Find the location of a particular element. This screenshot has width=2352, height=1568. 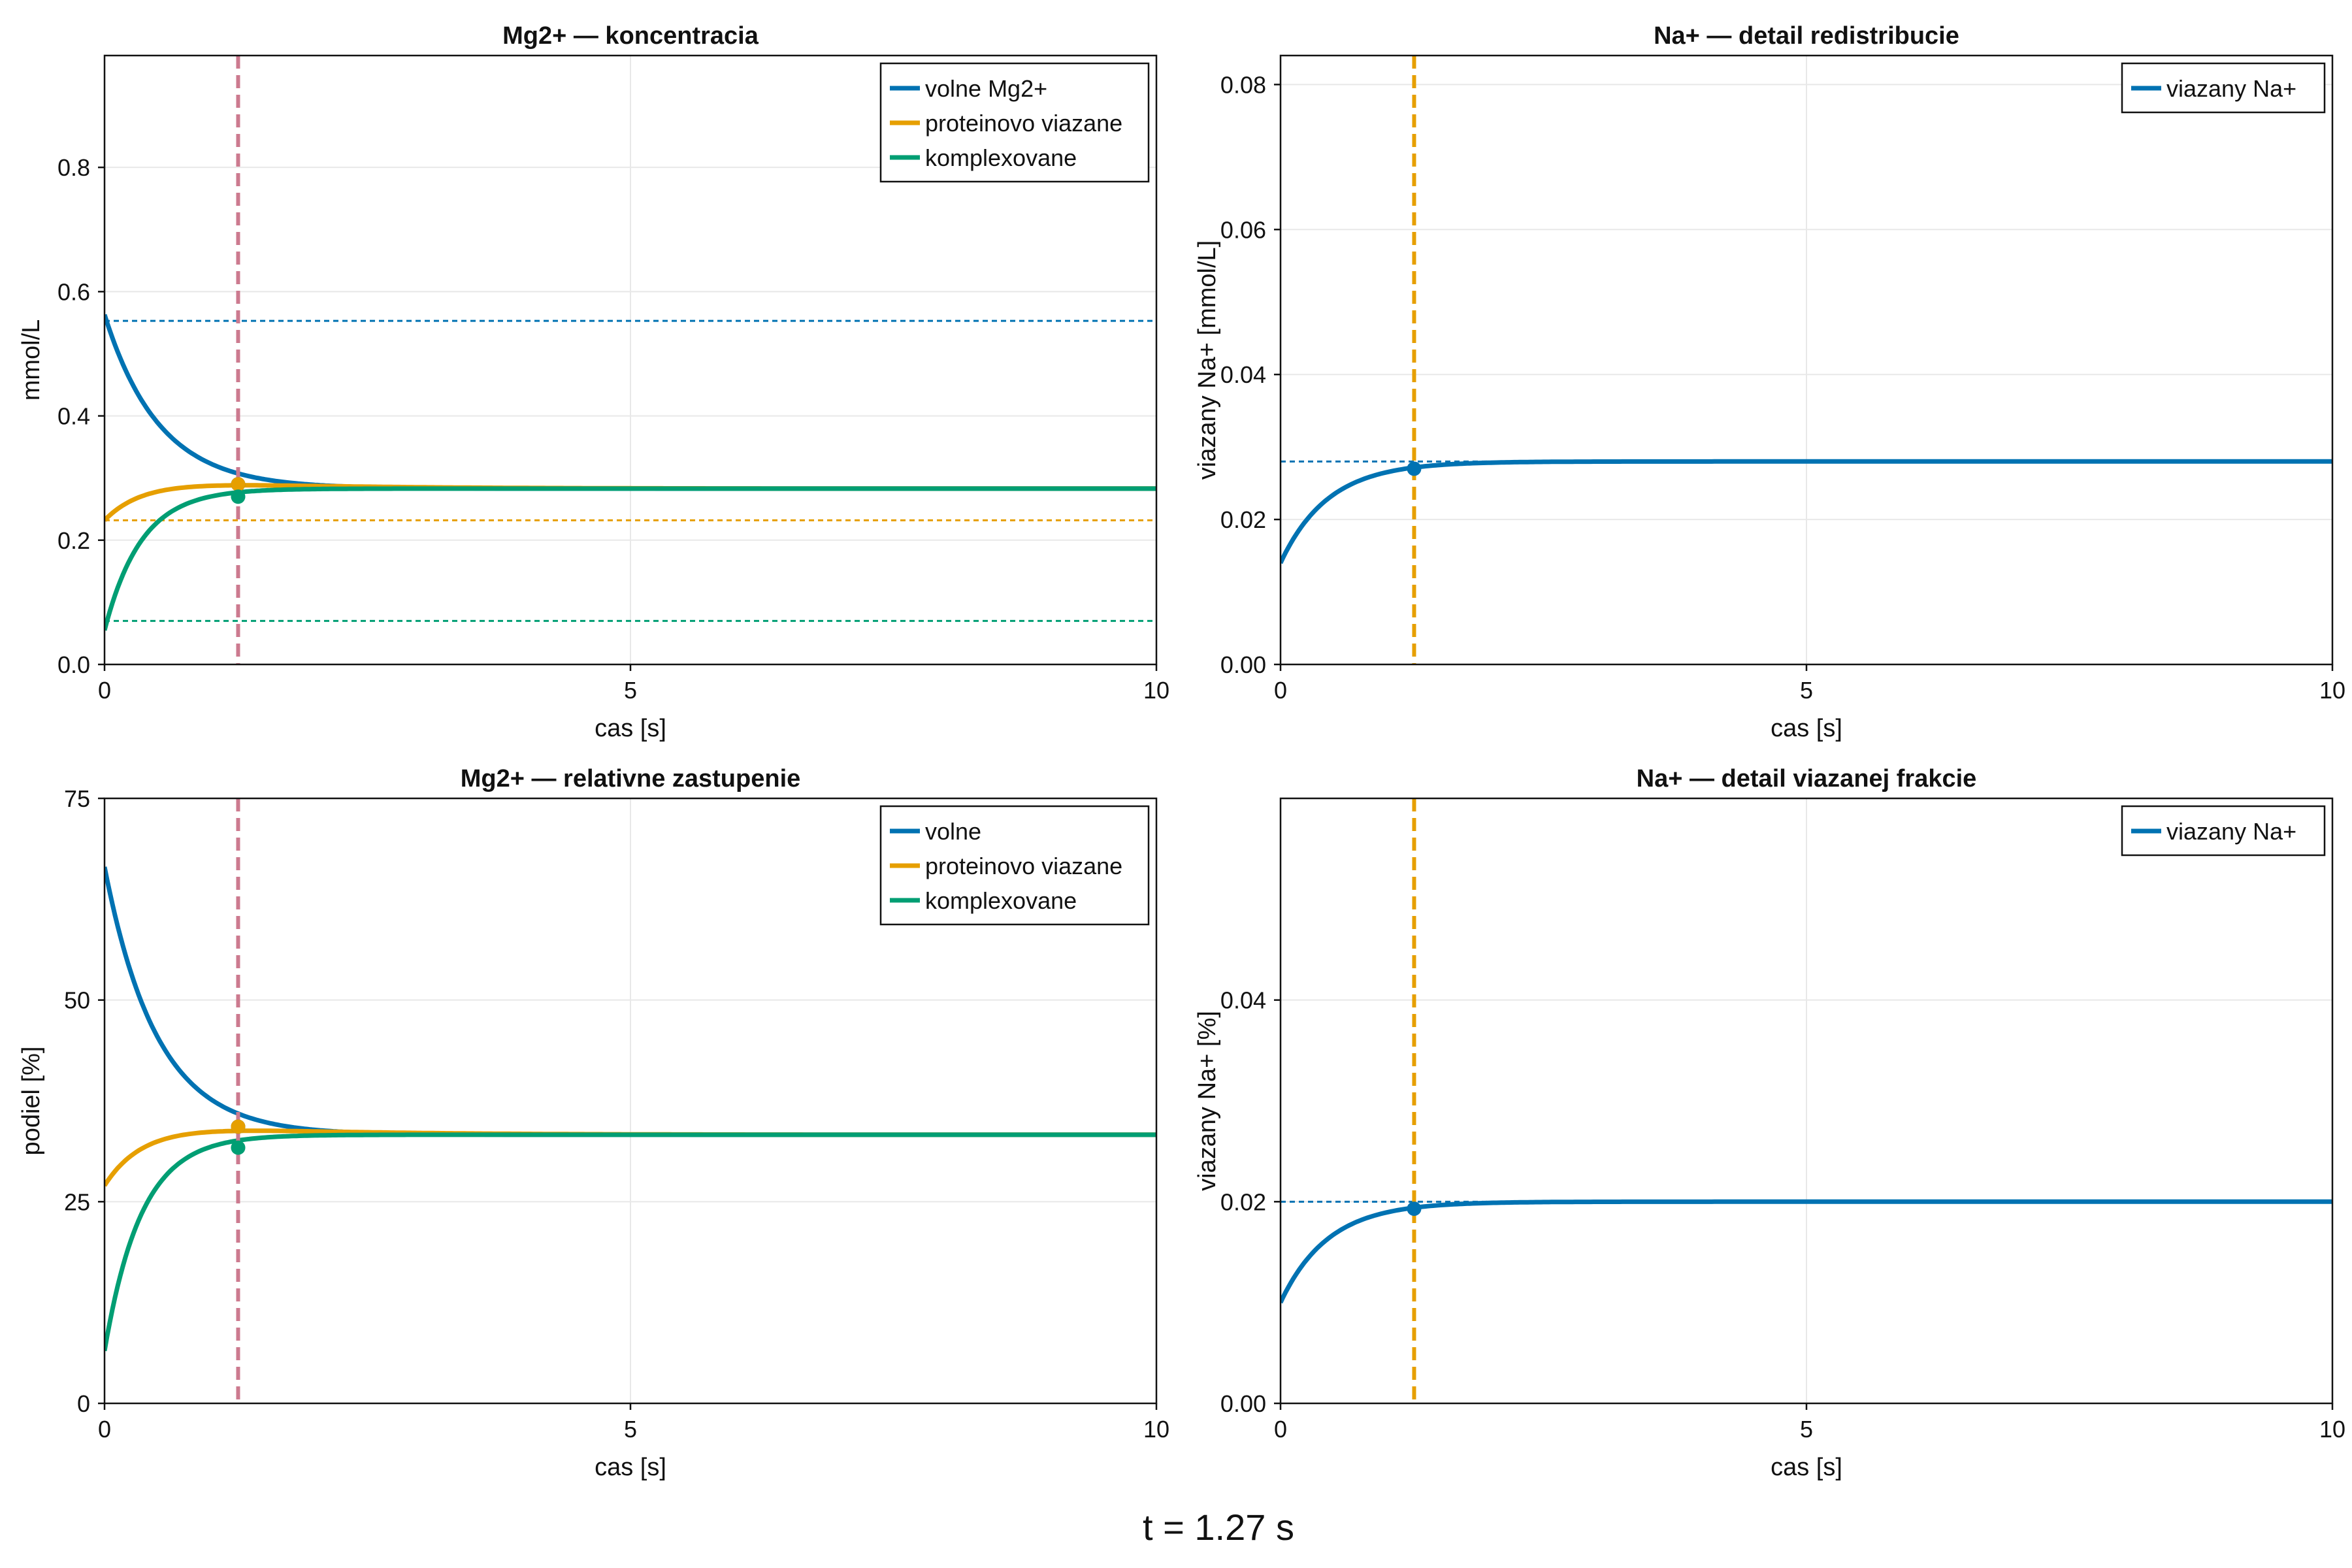

legend-entry: volne Mg2+ is located at coordinates (986, 88).